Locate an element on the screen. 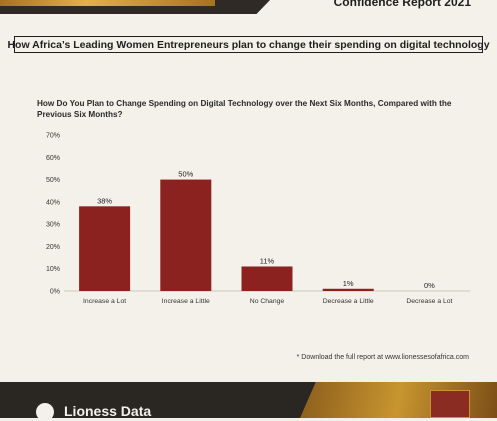 The image size is (497, 421). data-label: 38% is located at coordinates (104, 200).